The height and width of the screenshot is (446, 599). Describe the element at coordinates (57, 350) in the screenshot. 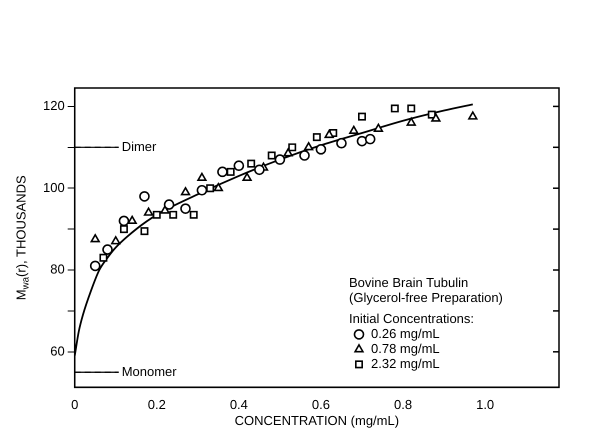

I see `y-tick-label: 60` at that location.